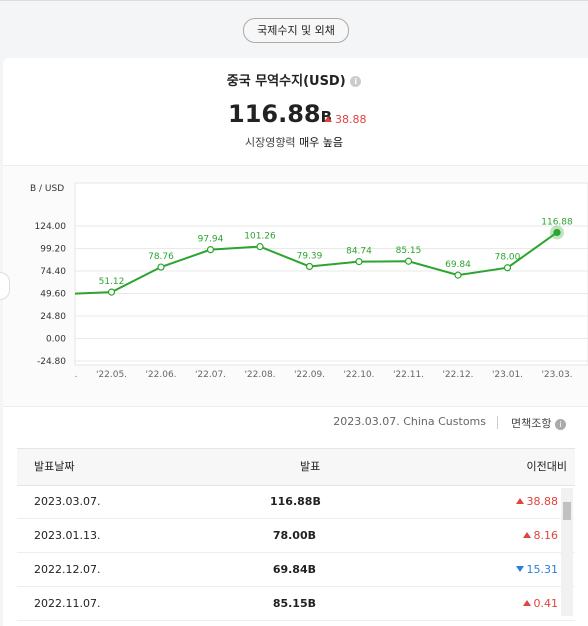 This screenshot has height=626, width=588. I want to click on category-tab: 국제수지 및 외채, so click(296, 30).